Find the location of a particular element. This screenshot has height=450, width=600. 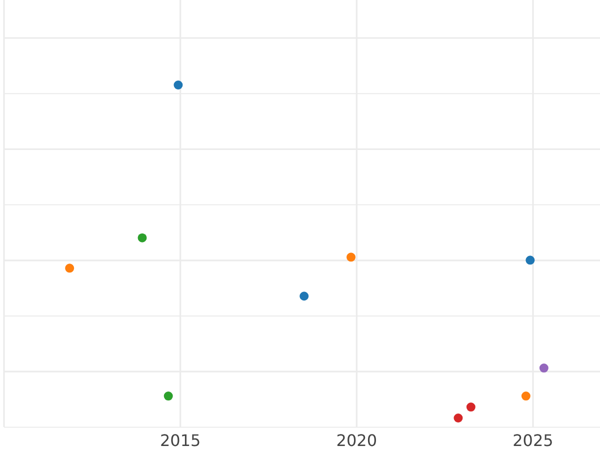

x-tick-label: 2025 is located at coordinates (533, 440).